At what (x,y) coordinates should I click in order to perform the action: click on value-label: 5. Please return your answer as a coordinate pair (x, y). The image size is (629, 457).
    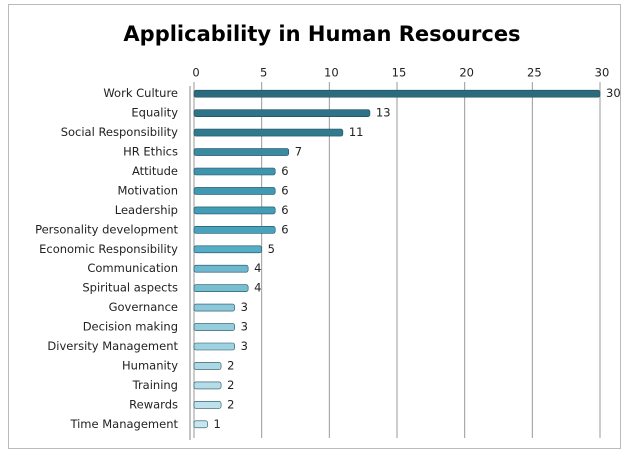
    Looking at the image, I should click on (271, 249).